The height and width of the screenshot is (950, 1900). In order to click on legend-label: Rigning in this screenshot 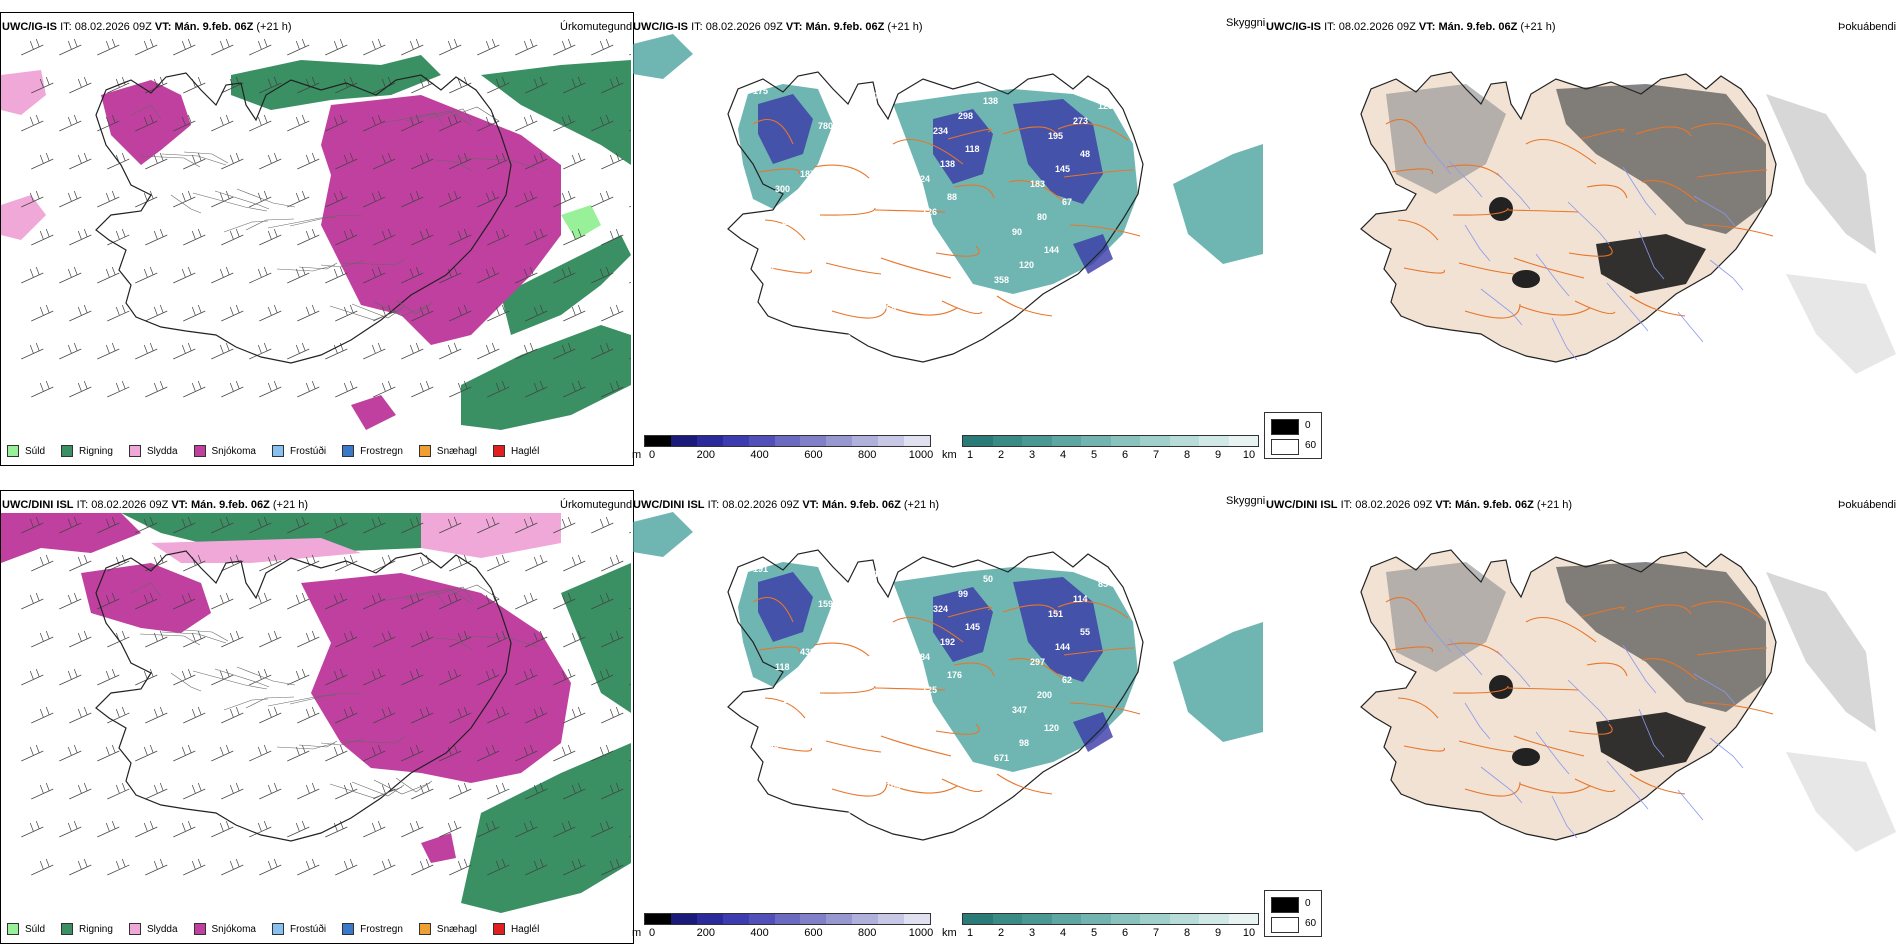, I will do `click(96, 929)`.